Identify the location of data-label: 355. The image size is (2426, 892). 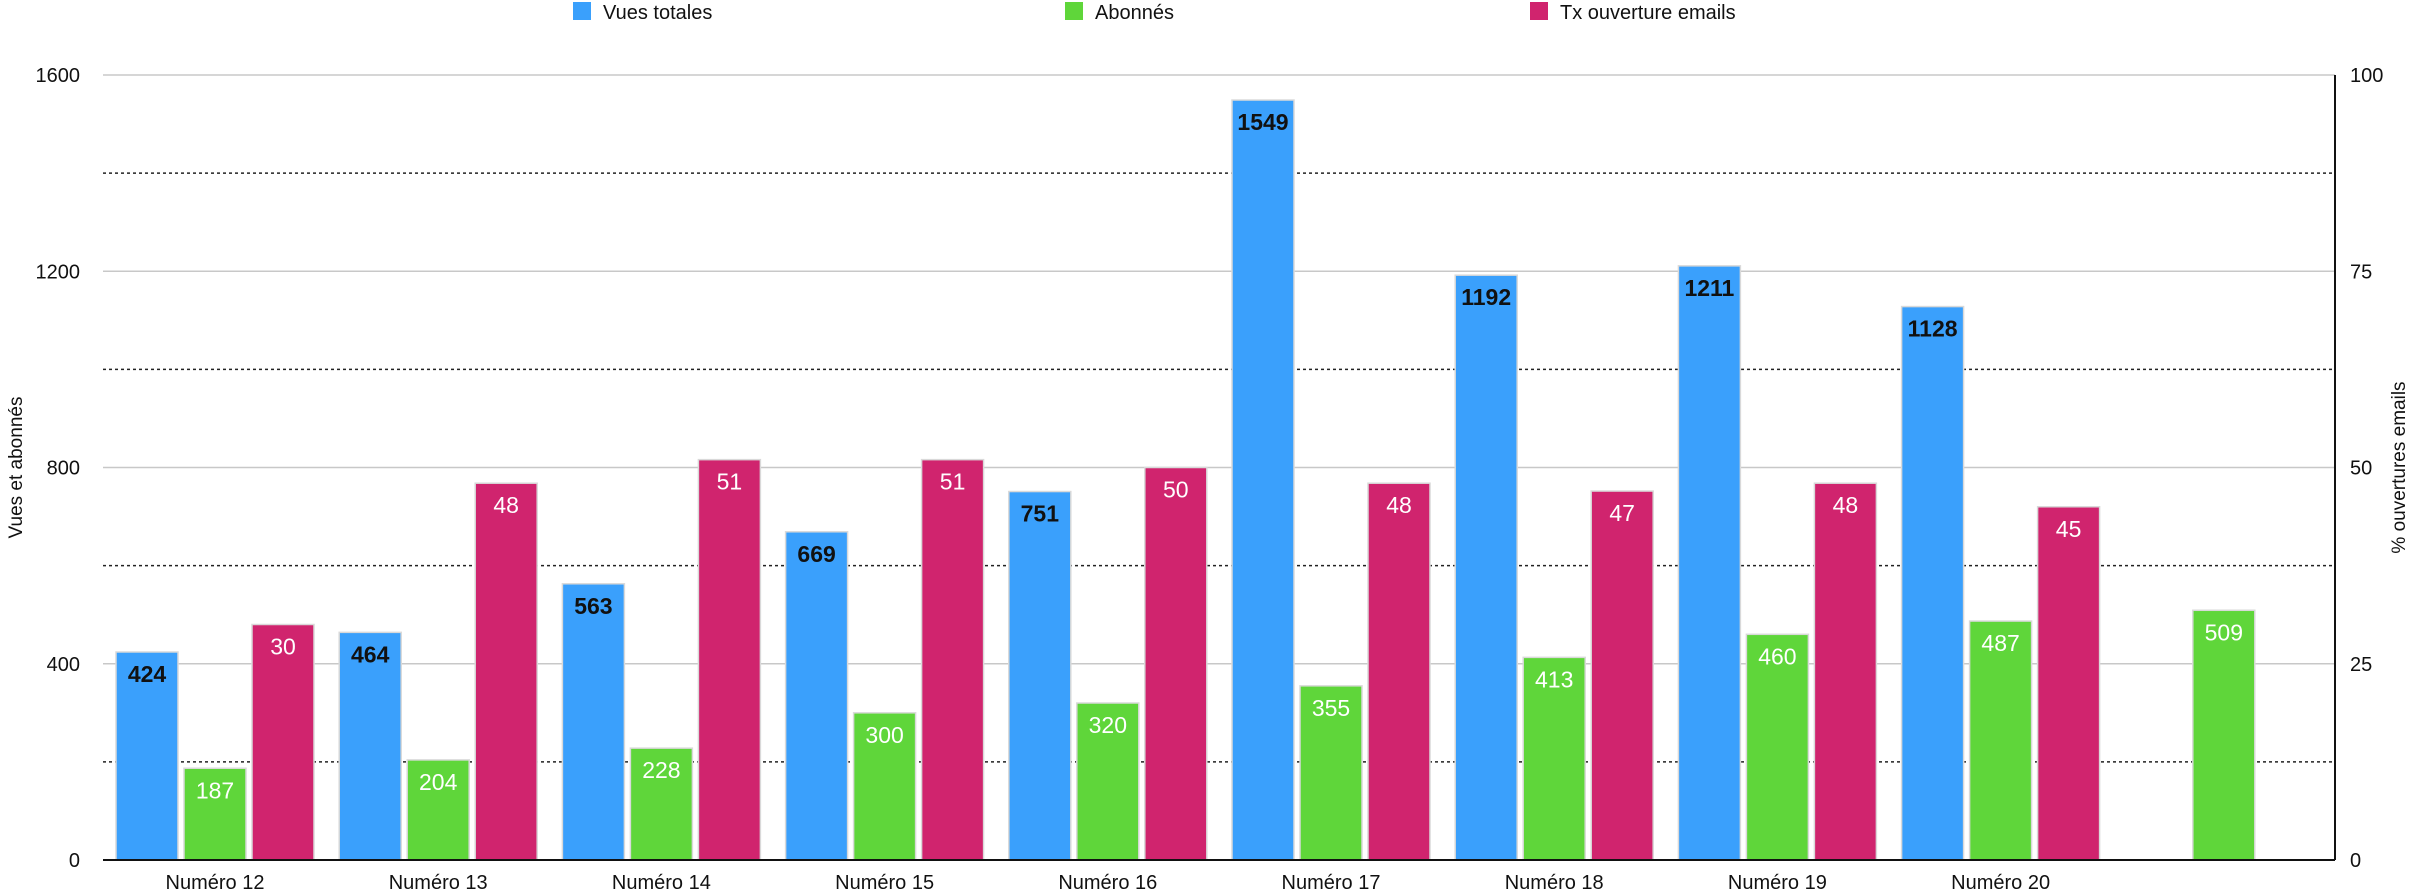
(1331, 708).